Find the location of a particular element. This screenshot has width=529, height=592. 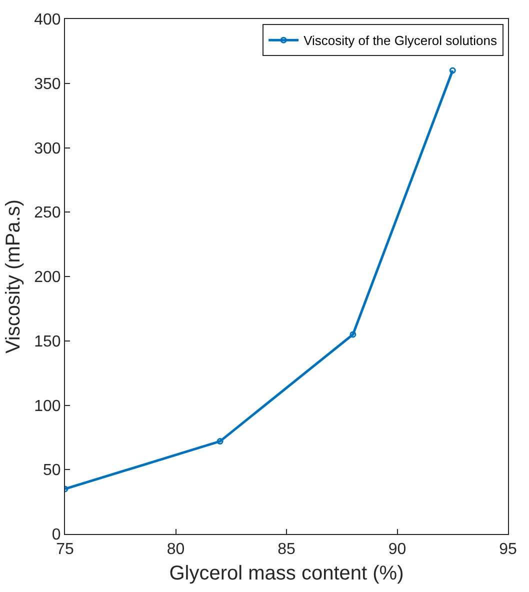

y-tick-label: 150 is located at coordinates (47, 341).